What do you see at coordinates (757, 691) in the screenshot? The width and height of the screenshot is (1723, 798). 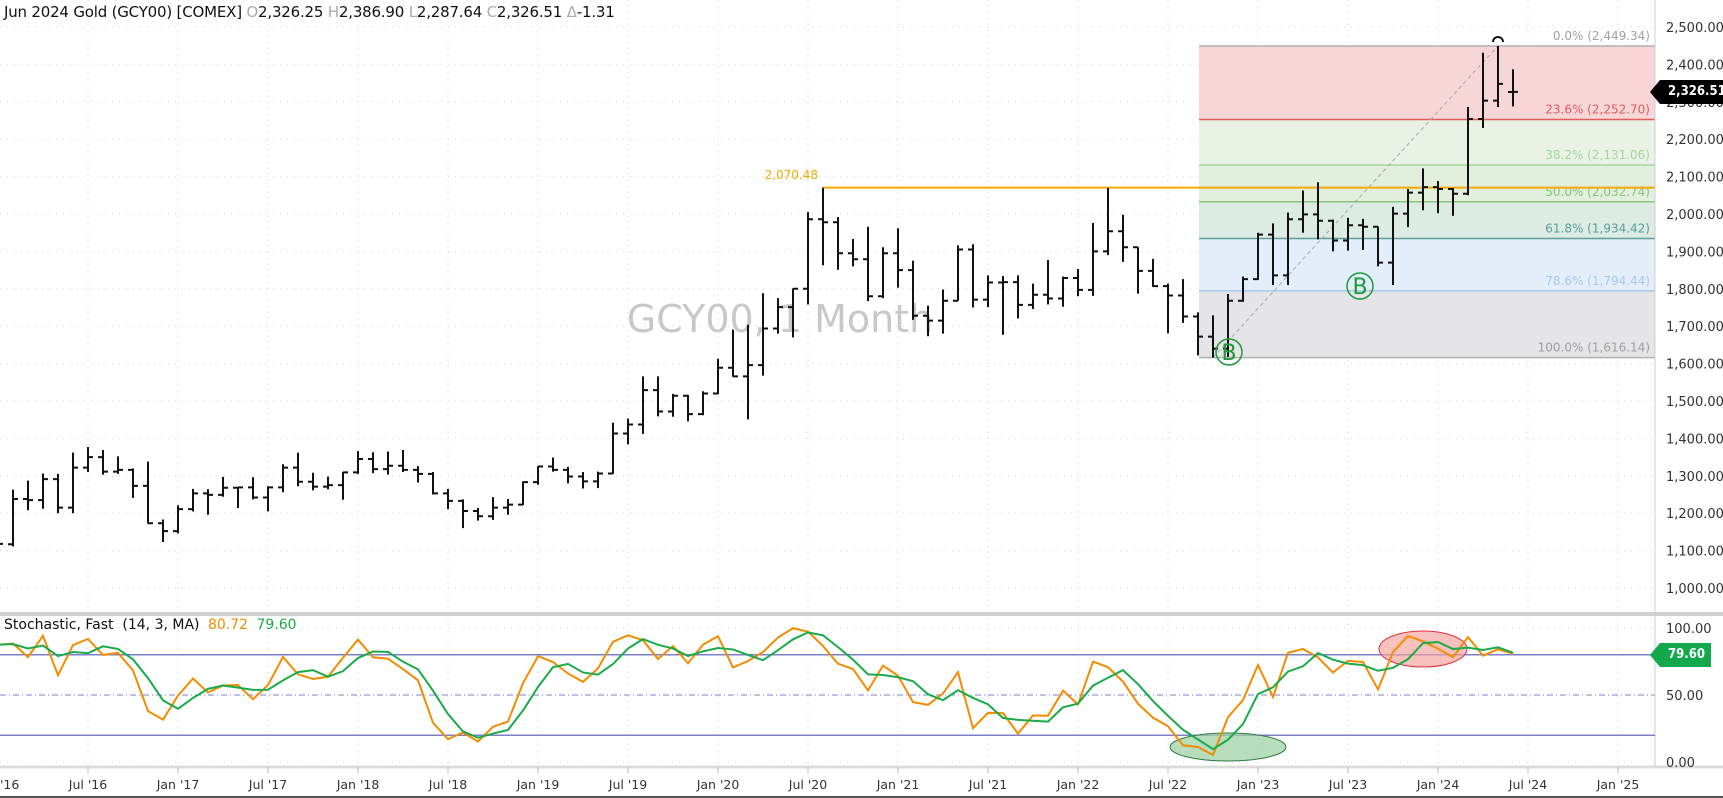 I see `stochastic-d-line` at bounding box center [757, 691].